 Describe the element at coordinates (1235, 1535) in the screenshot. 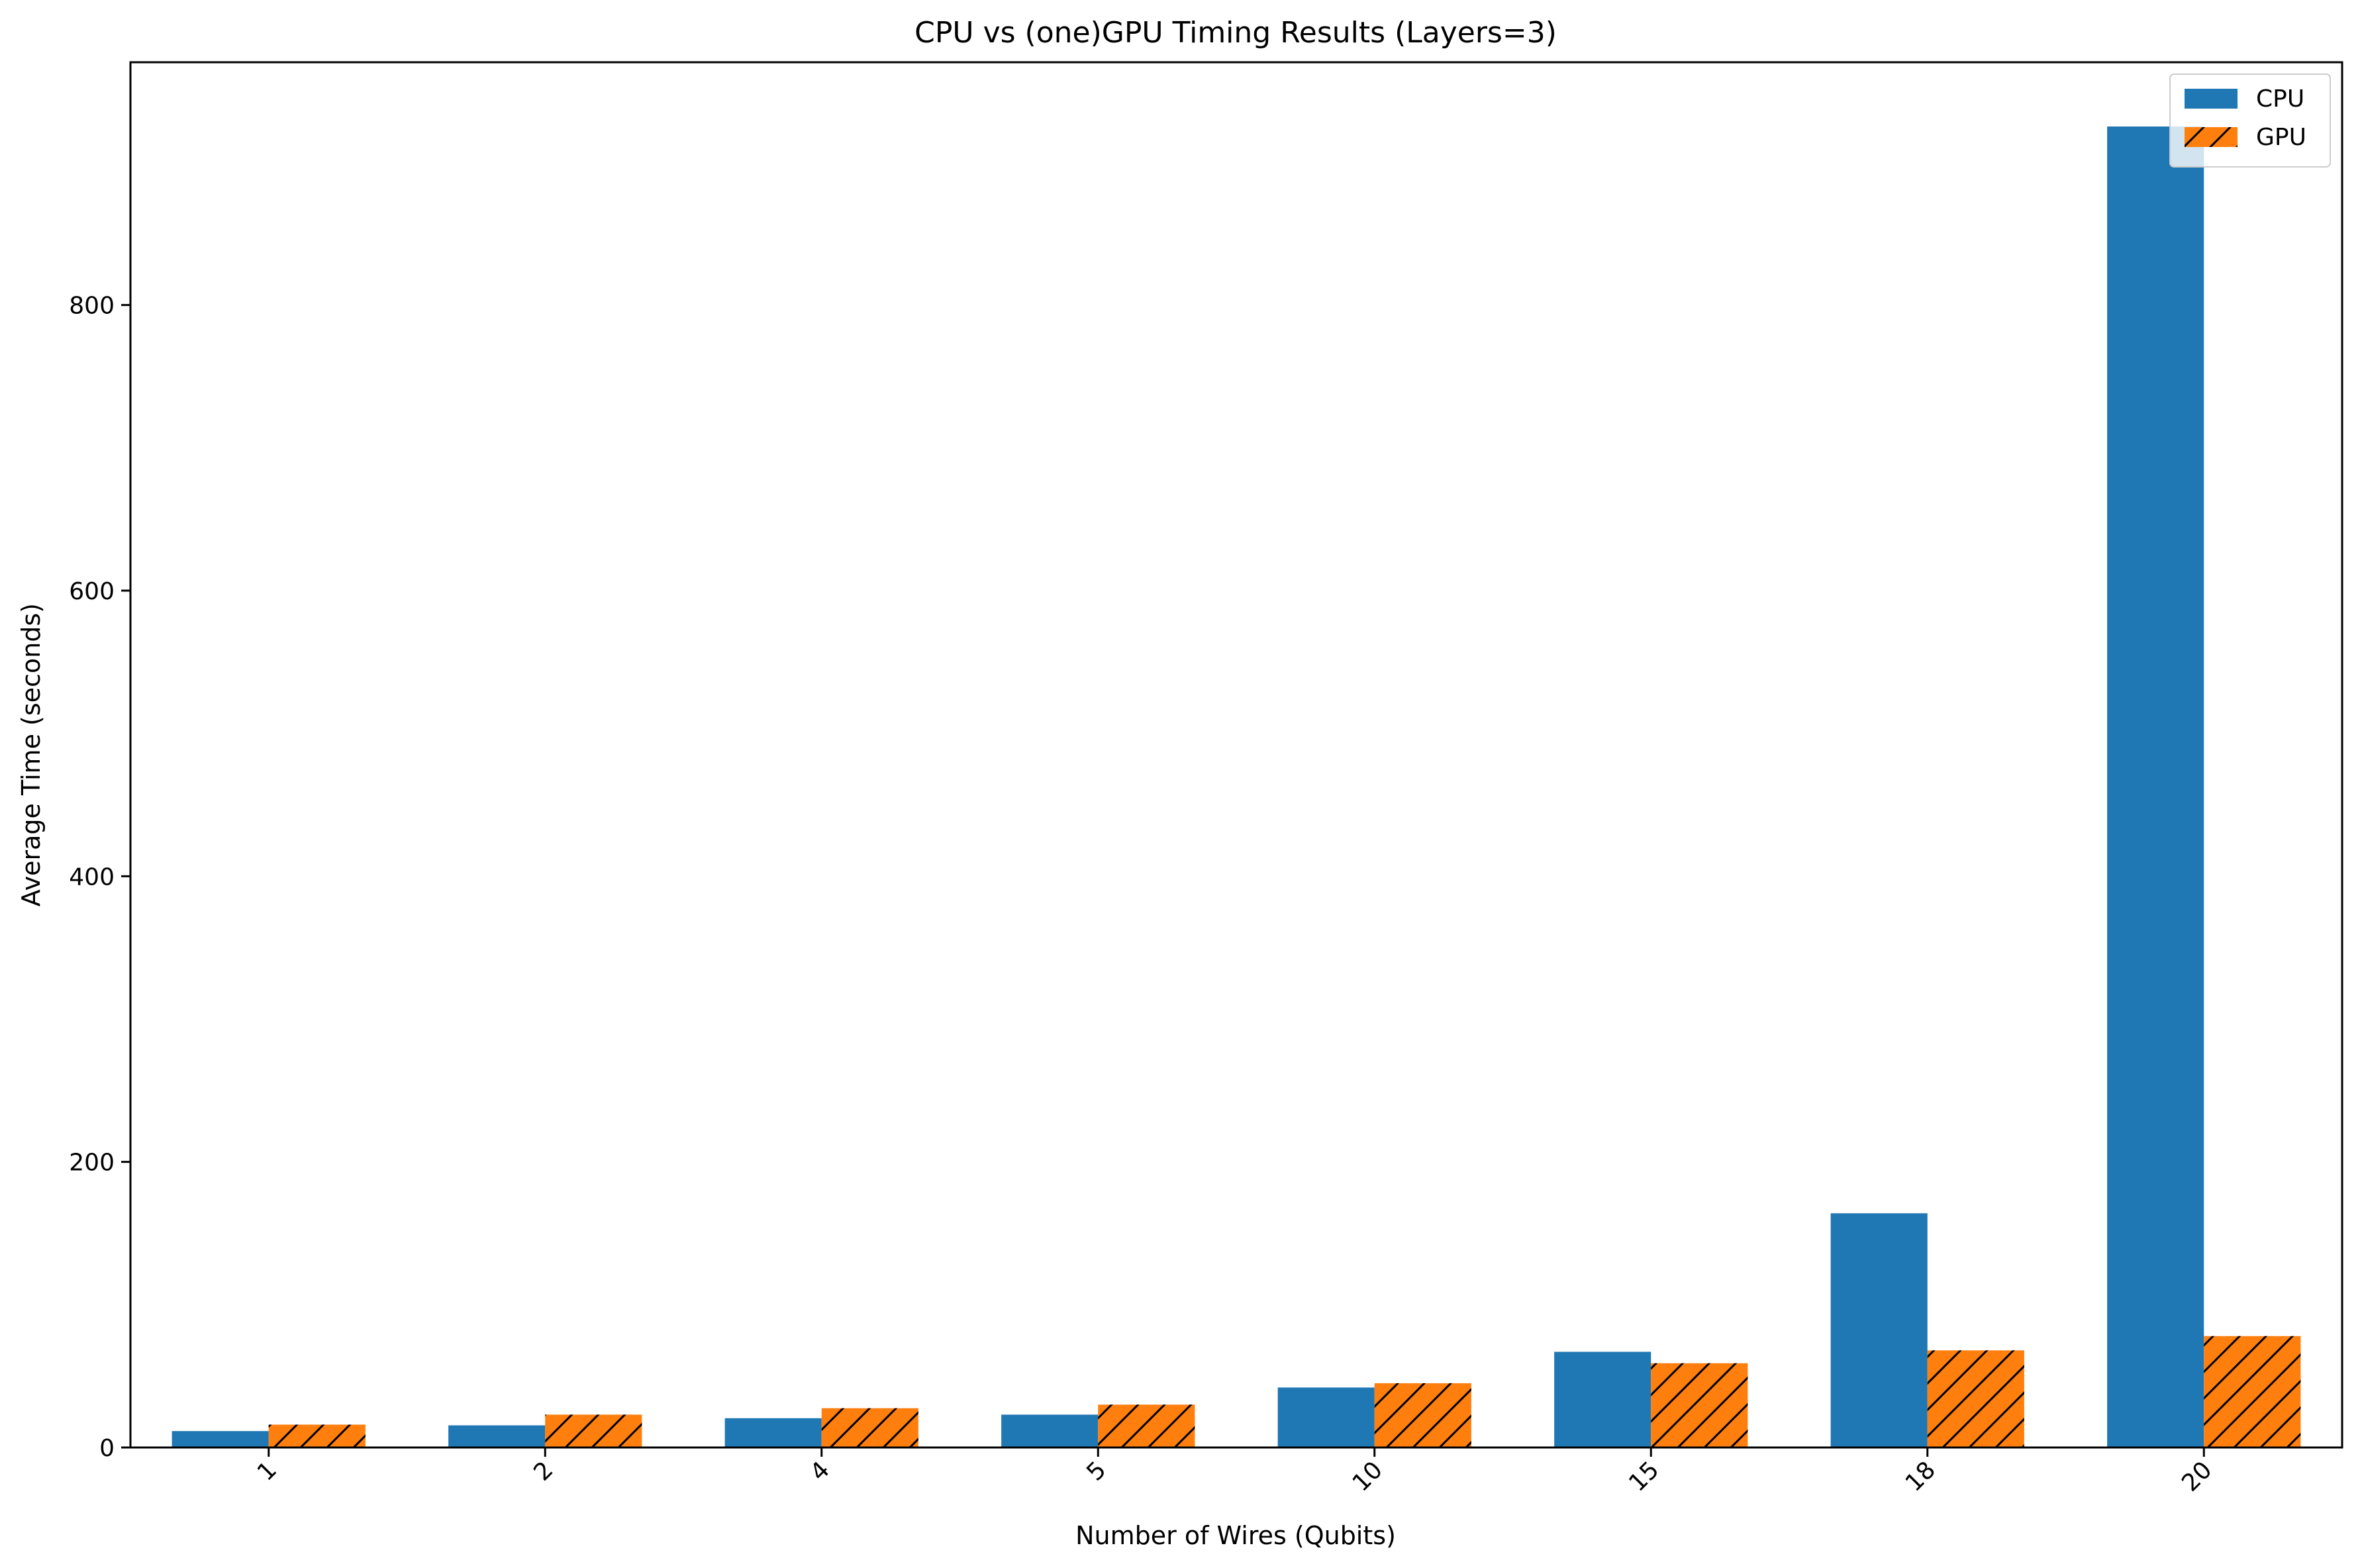

I see `x-axis-label: Number of Wires (Qubits)` at that location.